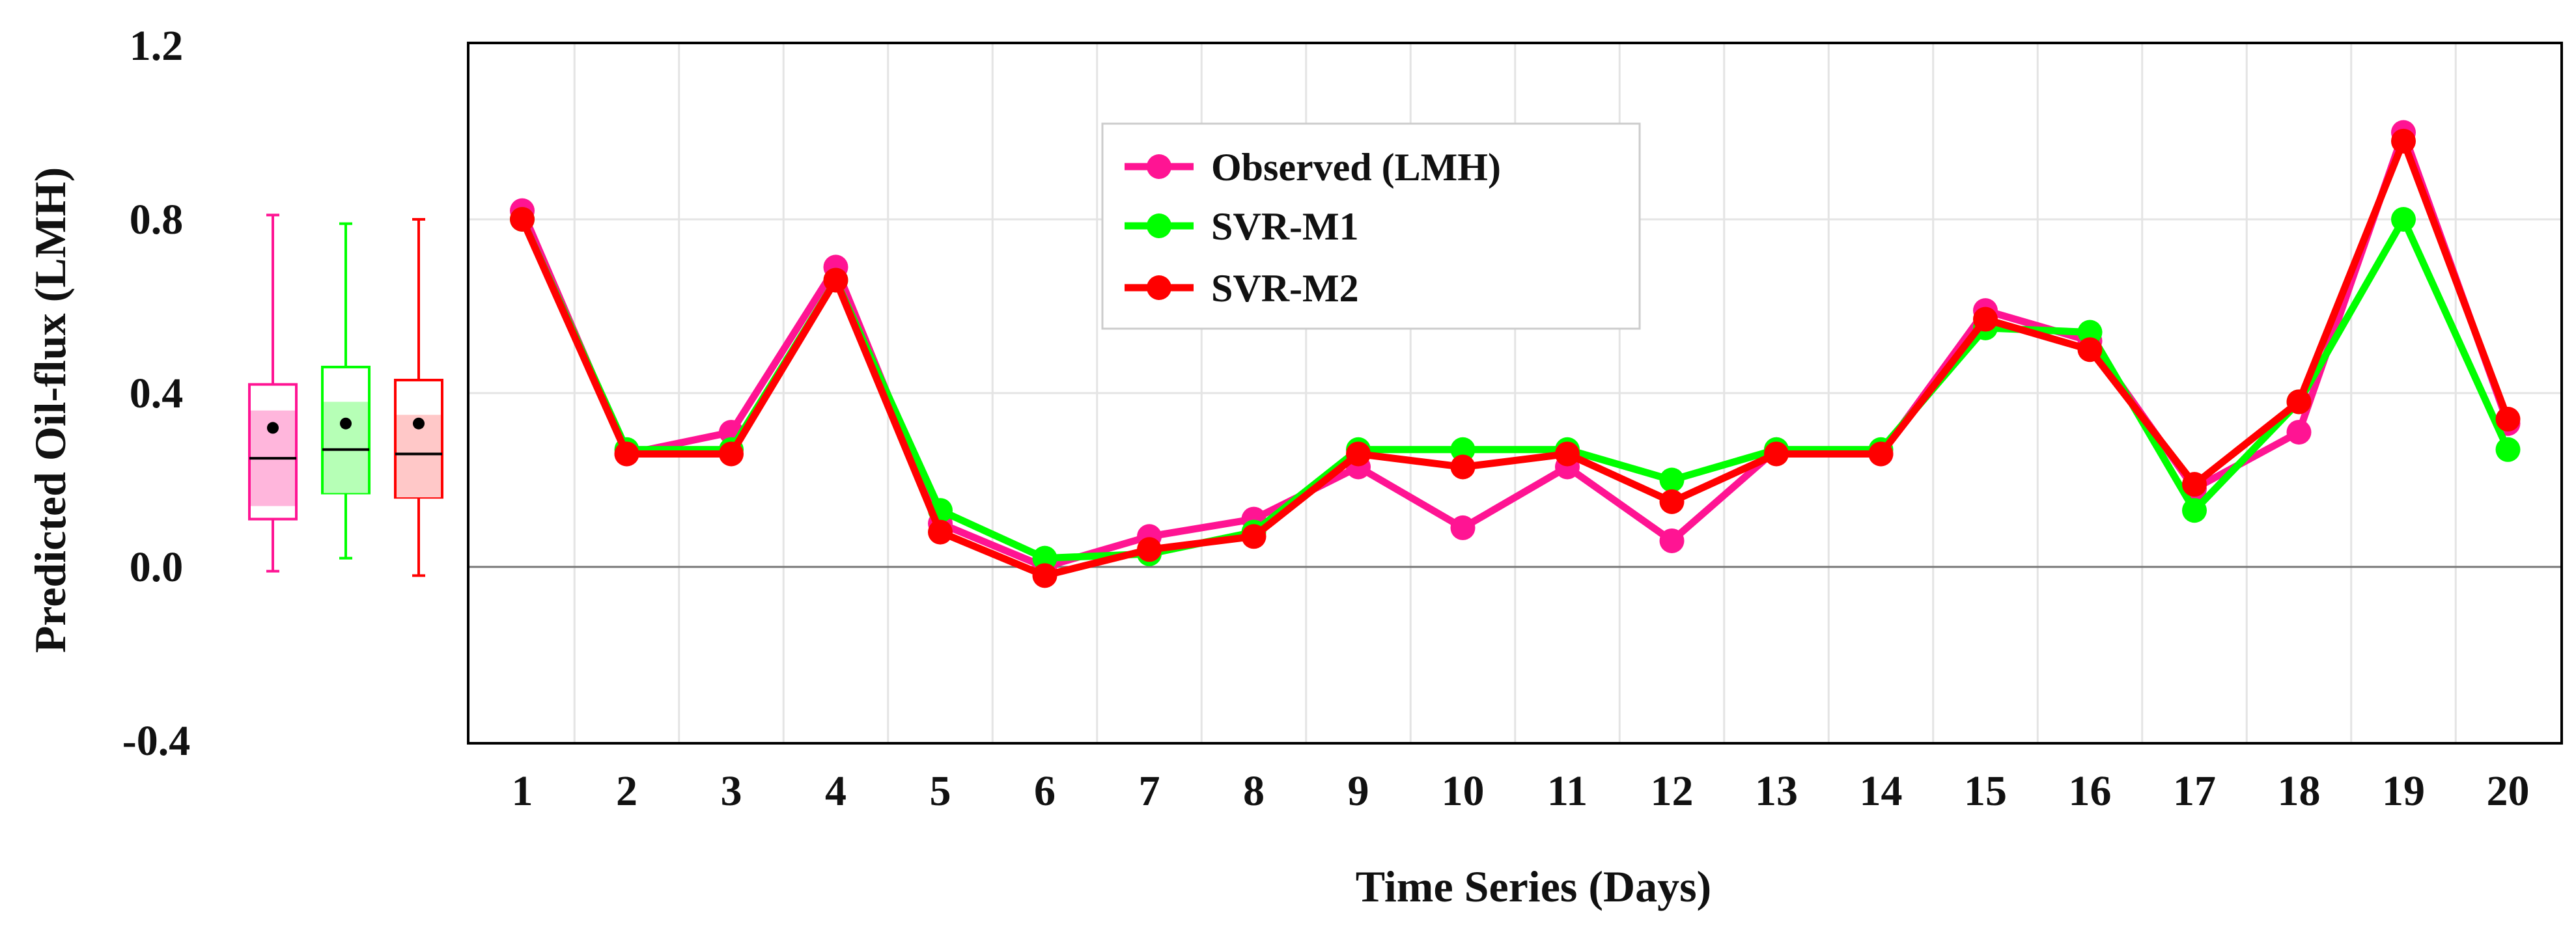 This screenshot has height=932, width=2576. Describe the element at coordinates (1254, 791) in the screenshot. I see `x-tick-label: 8` at that location.